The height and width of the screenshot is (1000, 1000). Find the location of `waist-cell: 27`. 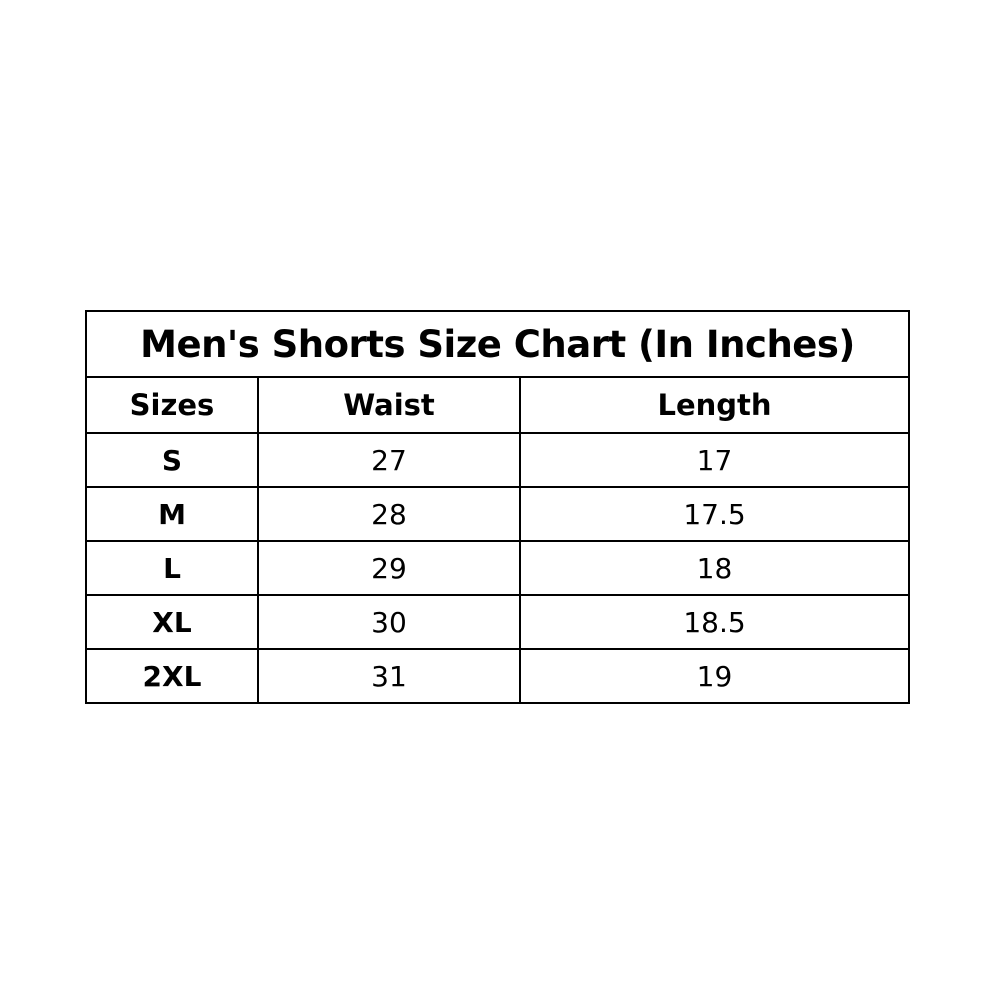

waist-cell: 27 is located at coordinates (389, 460).